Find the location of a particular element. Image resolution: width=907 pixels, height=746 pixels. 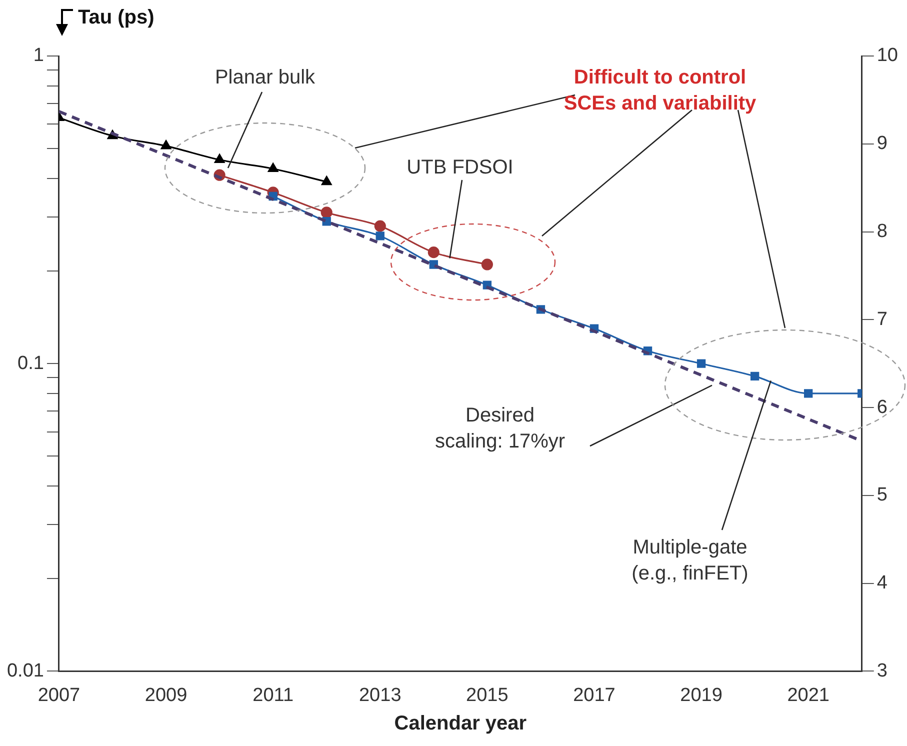

y-axis-title: Tau (ps) is located at coordinates (116, 17).